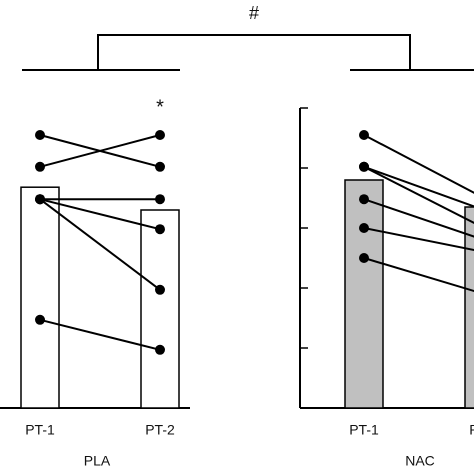 Image resolution: width=474 pixels, height=474 pixels. Describe the element at coordinates (160, 107) in the screenshot. I see `annotation: *` at that location.